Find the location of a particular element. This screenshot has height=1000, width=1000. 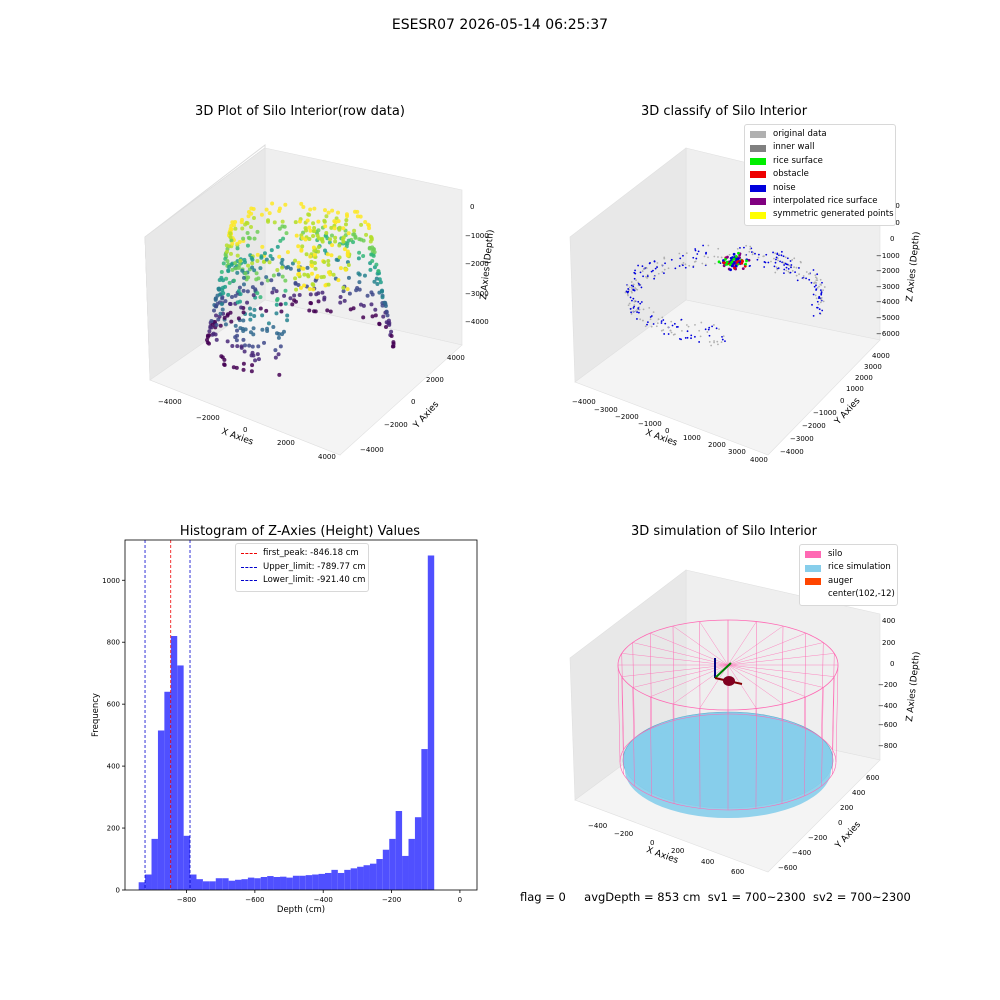

raw-ytick: 2000 is located at coordinates (435, 380).